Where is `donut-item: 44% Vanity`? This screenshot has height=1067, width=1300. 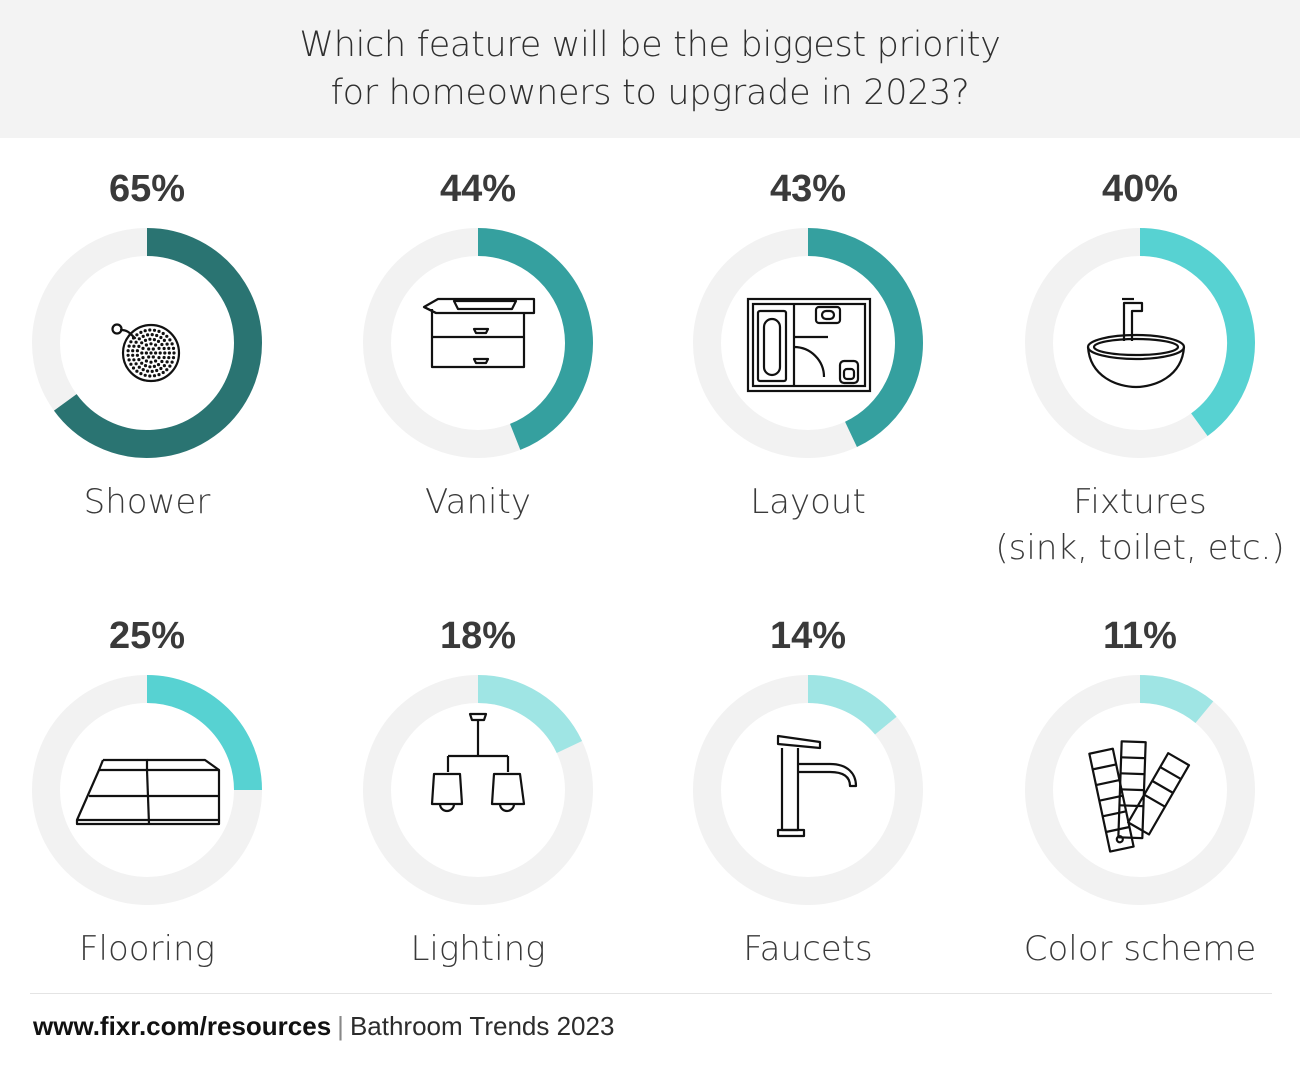 donut-item: 44% Vanity is located at coordinates (478, 375).